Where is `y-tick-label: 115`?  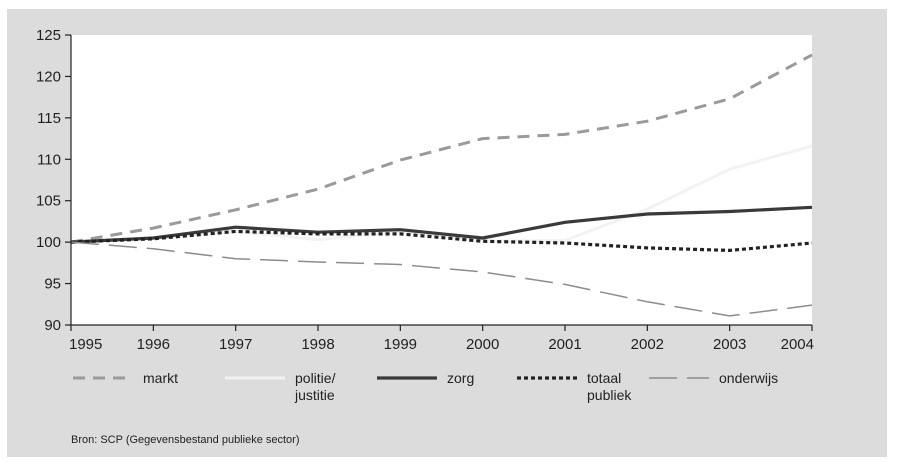 y-tick-label: 115 is located at coordinates (49, 118).